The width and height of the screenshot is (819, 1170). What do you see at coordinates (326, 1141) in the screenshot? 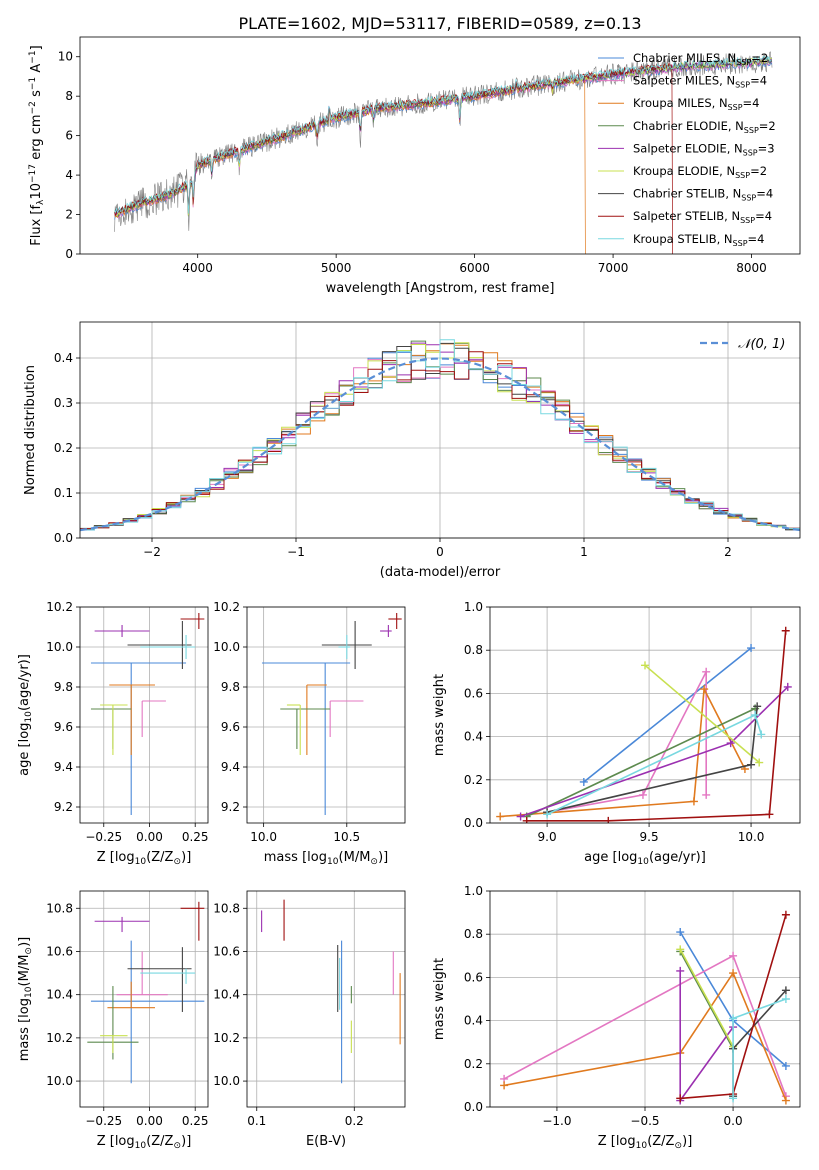
I see `mass-vs-ebv-xlabel: E(B-V)` at bounding box center [326, 1141].